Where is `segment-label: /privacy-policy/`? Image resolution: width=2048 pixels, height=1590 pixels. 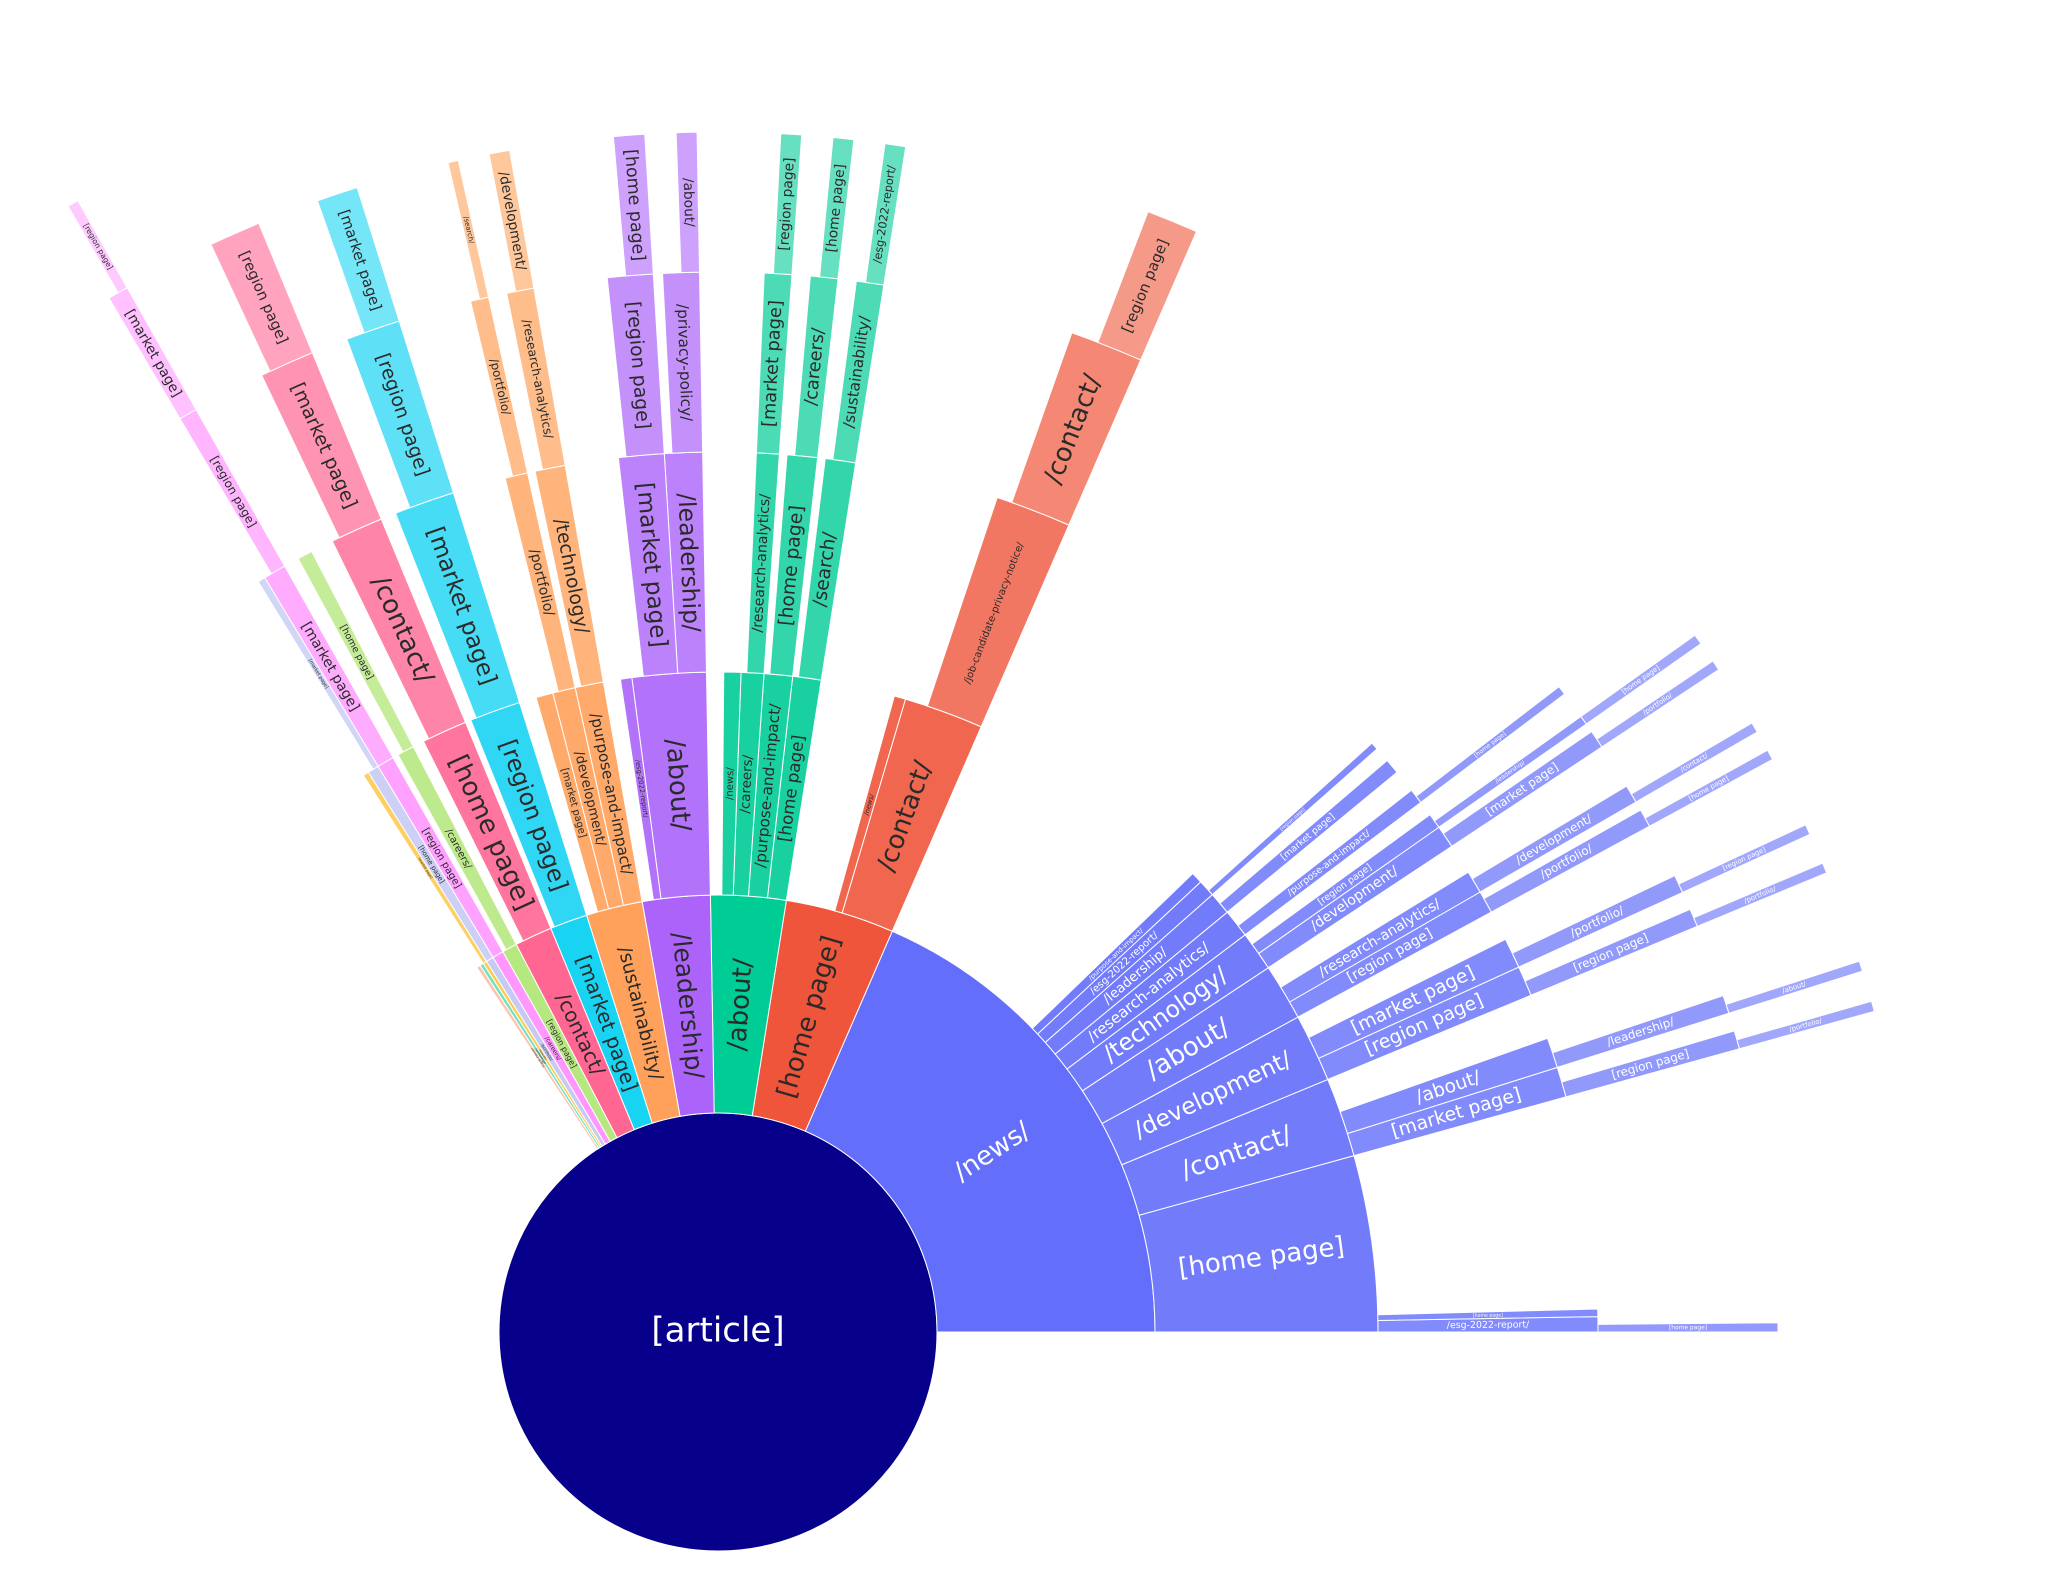 segment-label: /privacy-policy/ is located at coordinates (685, 363).